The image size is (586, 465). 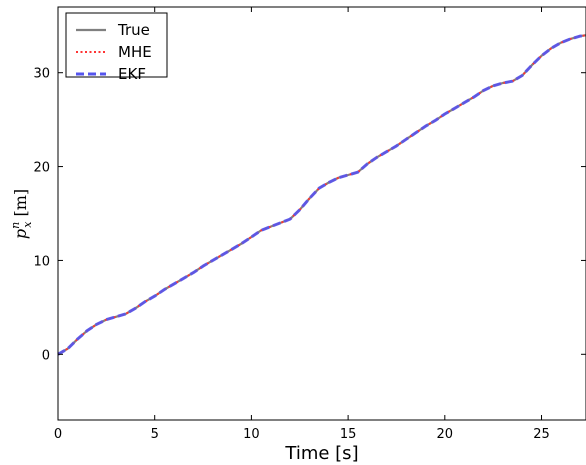 What do you see at coordinates (445, 434) in the screenshot?
I see `x-tick-label: 20` at bounding box center [445, 434].